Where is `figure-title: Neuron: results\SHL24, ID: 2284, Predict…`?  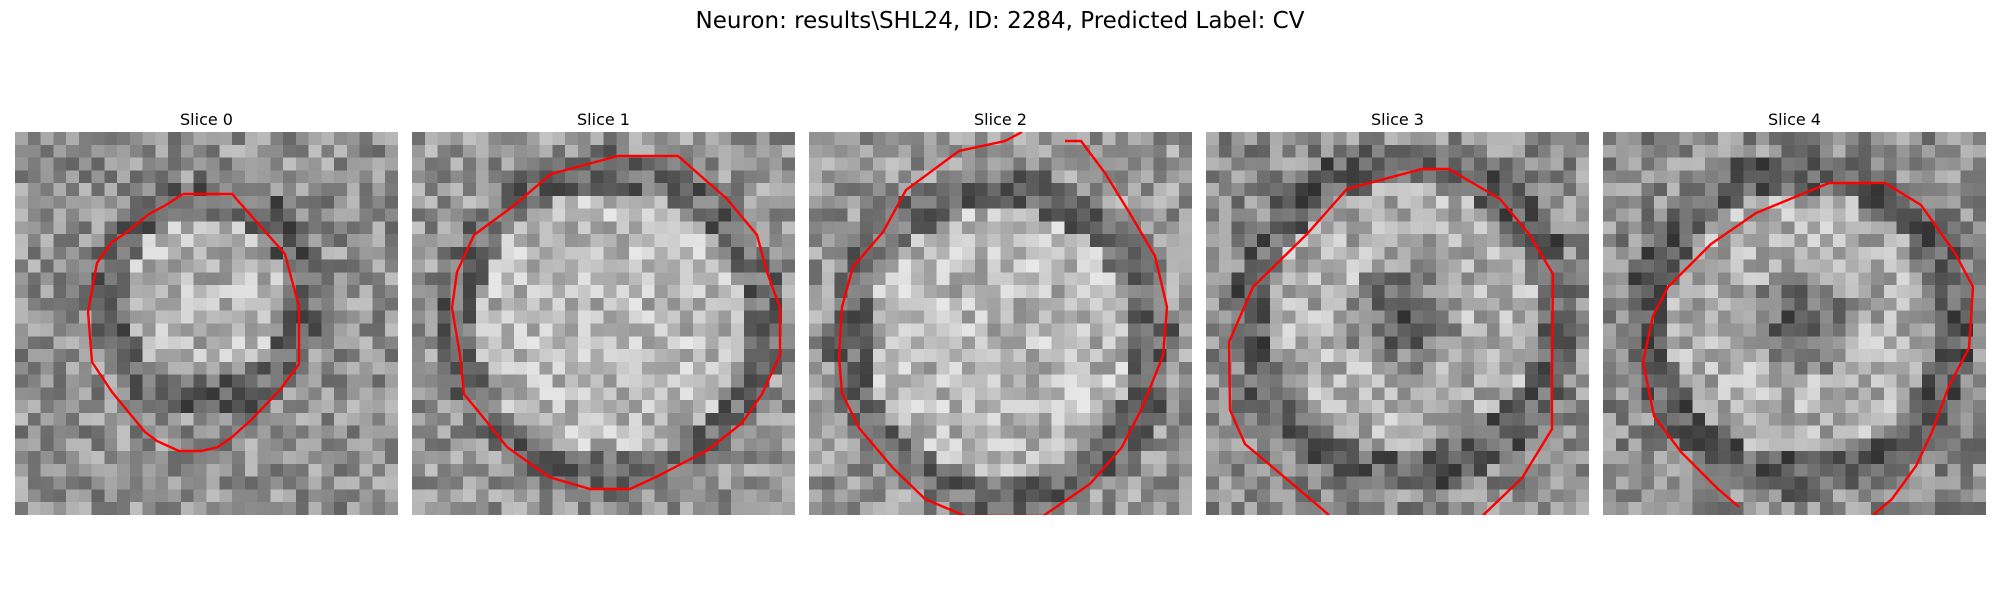
figure-title: Neuron: results\SHL24, ID: 2284, Predict… is located at coordinates (1000, 21).